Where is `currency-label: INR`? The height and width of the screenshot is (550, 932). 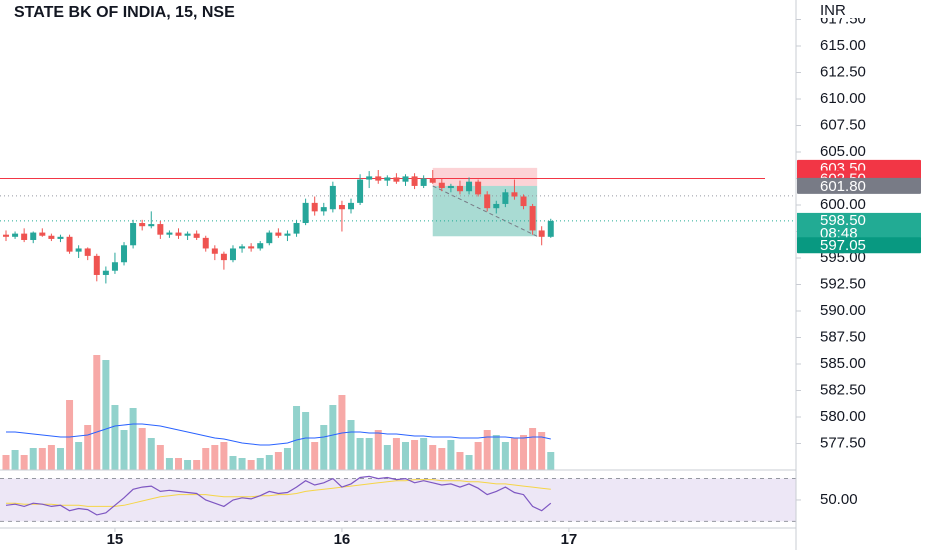
currency-label: INR is located at coordinates (833, 10).